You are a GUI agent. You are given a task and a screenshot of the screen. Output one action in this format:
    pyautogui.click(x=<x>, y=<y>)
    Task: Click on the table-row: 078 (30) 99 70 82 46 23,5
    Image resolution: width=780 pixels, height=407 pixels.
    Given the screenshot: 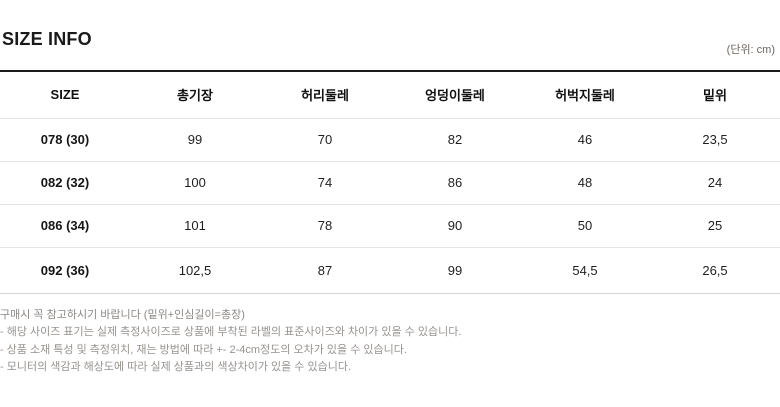 What is the action you would take?
    pyautogui.click(x=390, y=140)
    